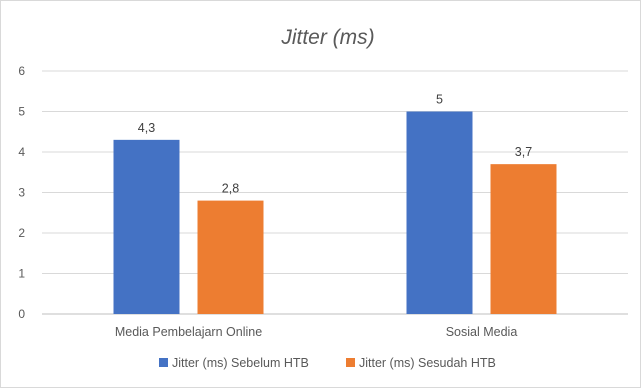  Describe the element at coordinates (482, 332) in the screenshot. I see `x-category-label: Sosial Media` at that location.